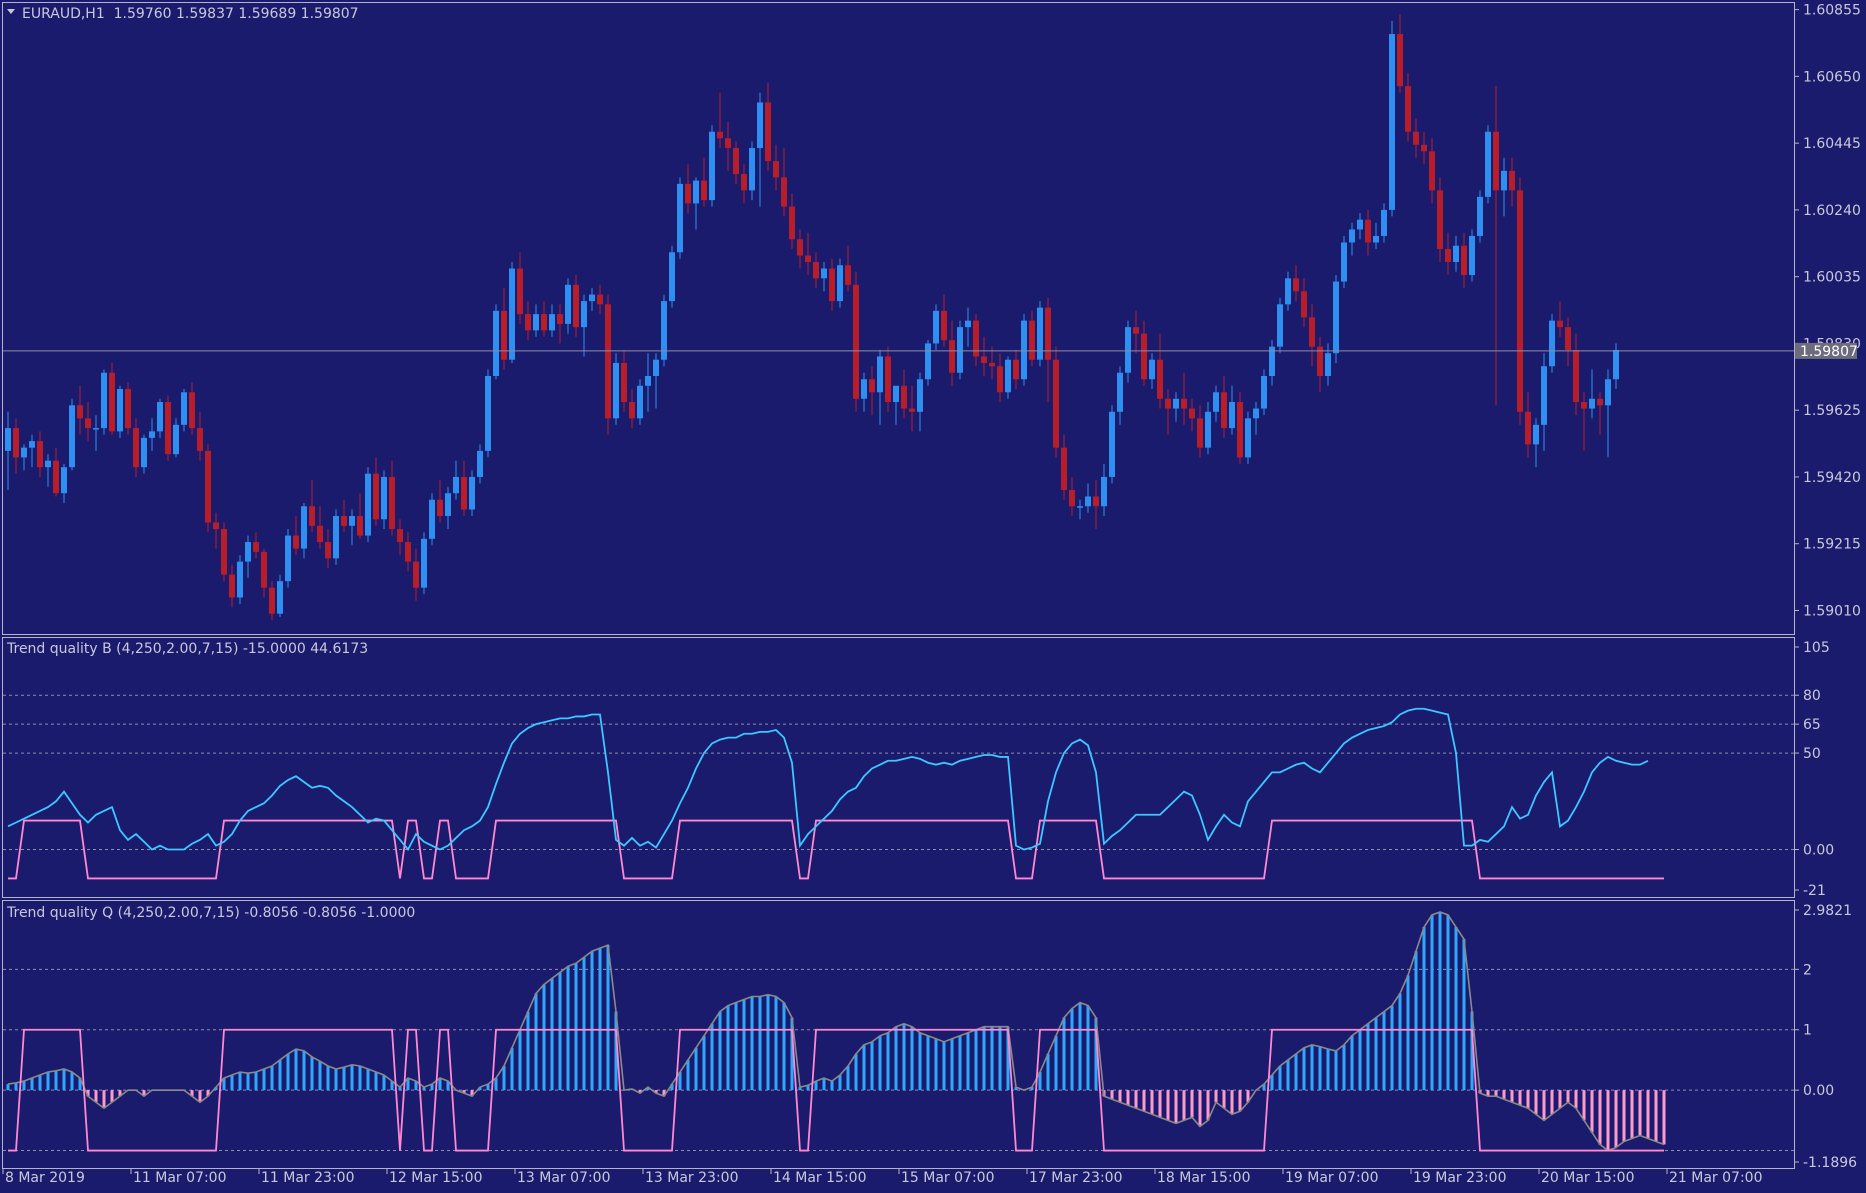  What do you see at coordinates (1818, 851) in the screenshot?
I see `indicator-b-scale-label: 0.00` at bounding box center [1818, 851].